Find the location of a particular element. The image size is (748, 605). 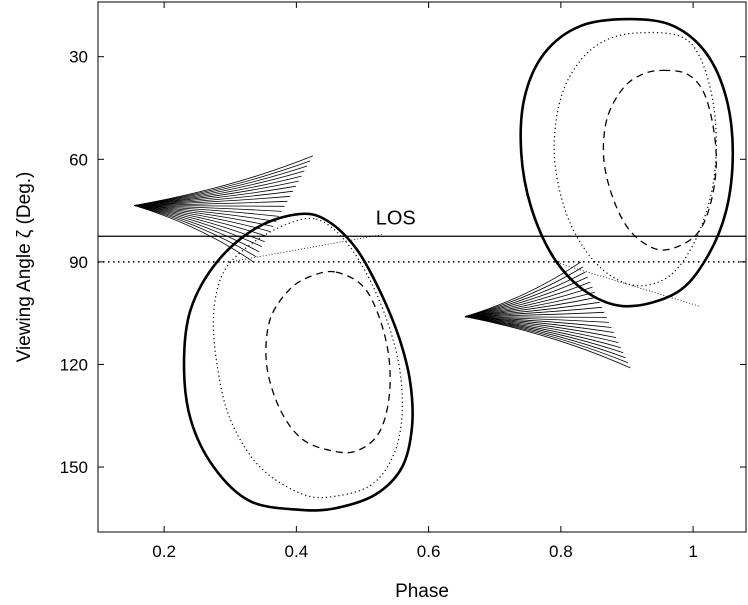

fan-boundary is located at coordinates (627, 284).